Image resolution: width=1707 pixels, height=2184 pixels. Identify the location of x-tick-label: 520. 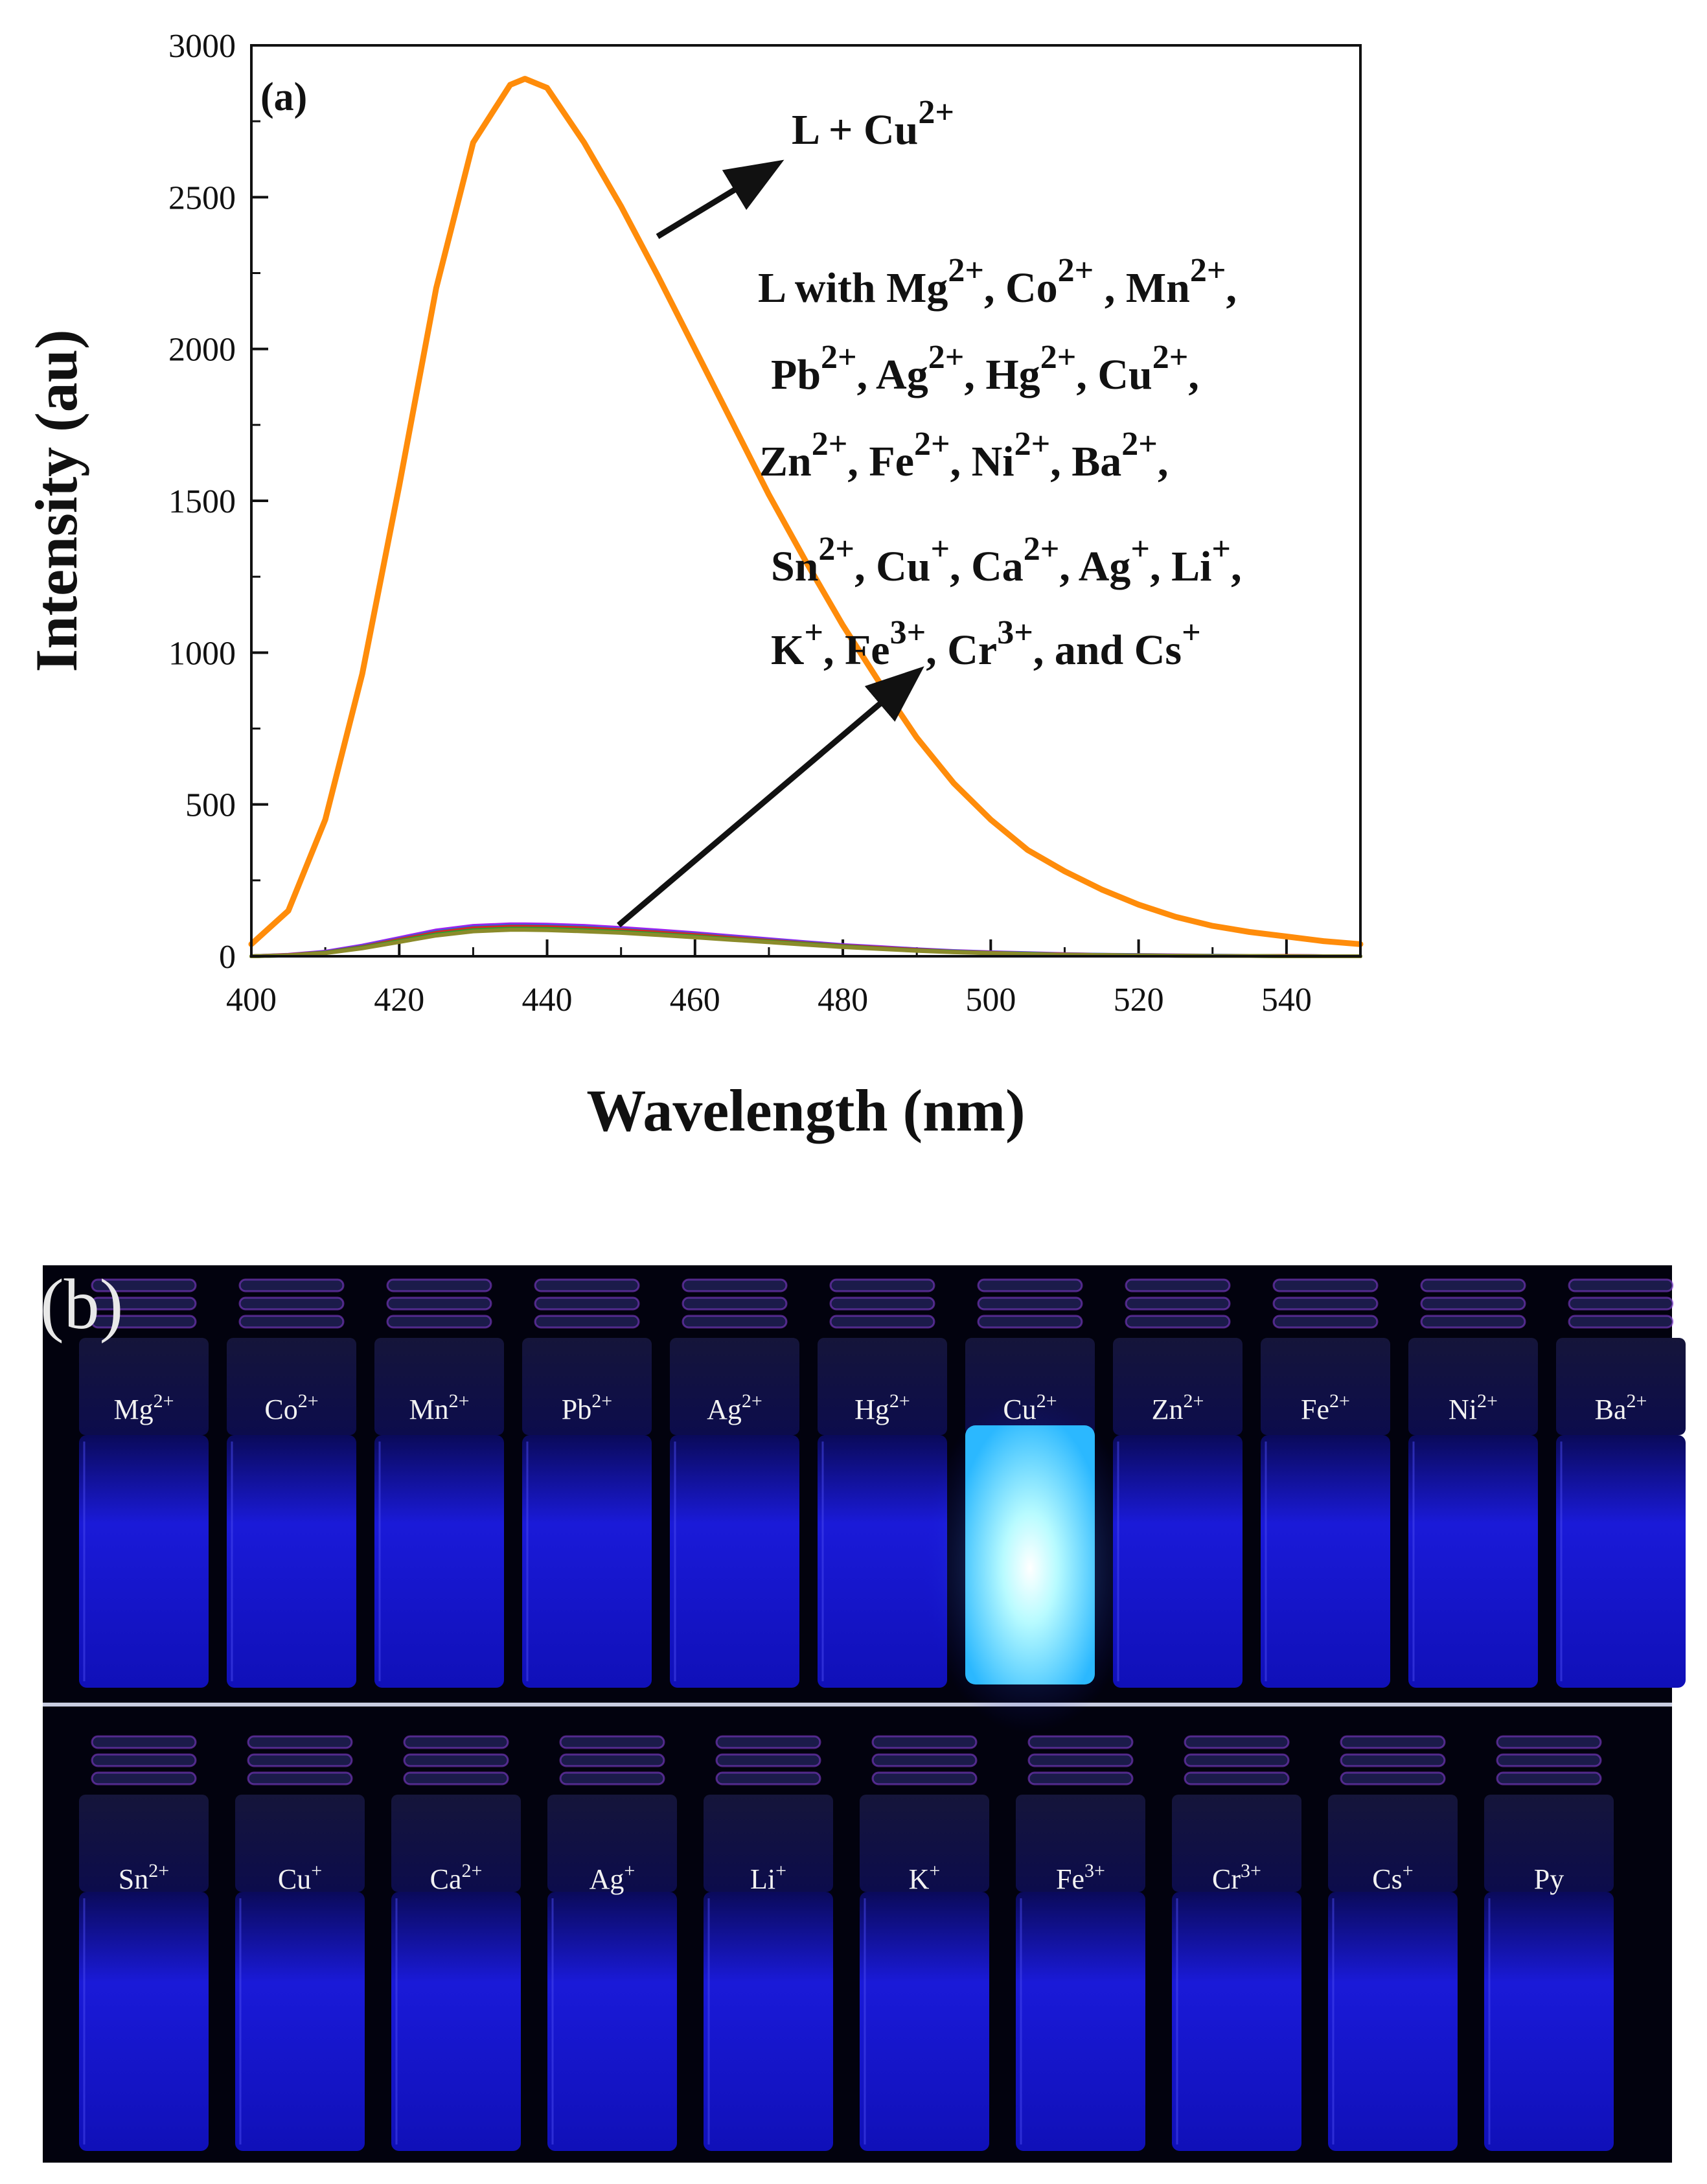
(1139, 1000).